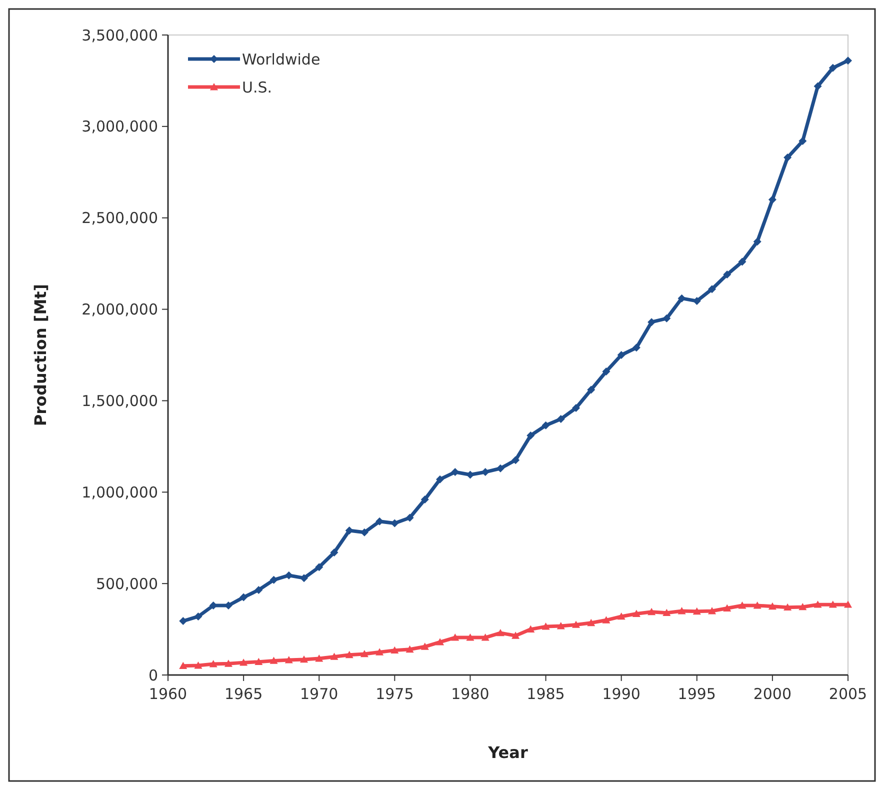 This screenshot has height=790, width=884. I want to click on y-tick-label: 500,000, so click(127, 583).